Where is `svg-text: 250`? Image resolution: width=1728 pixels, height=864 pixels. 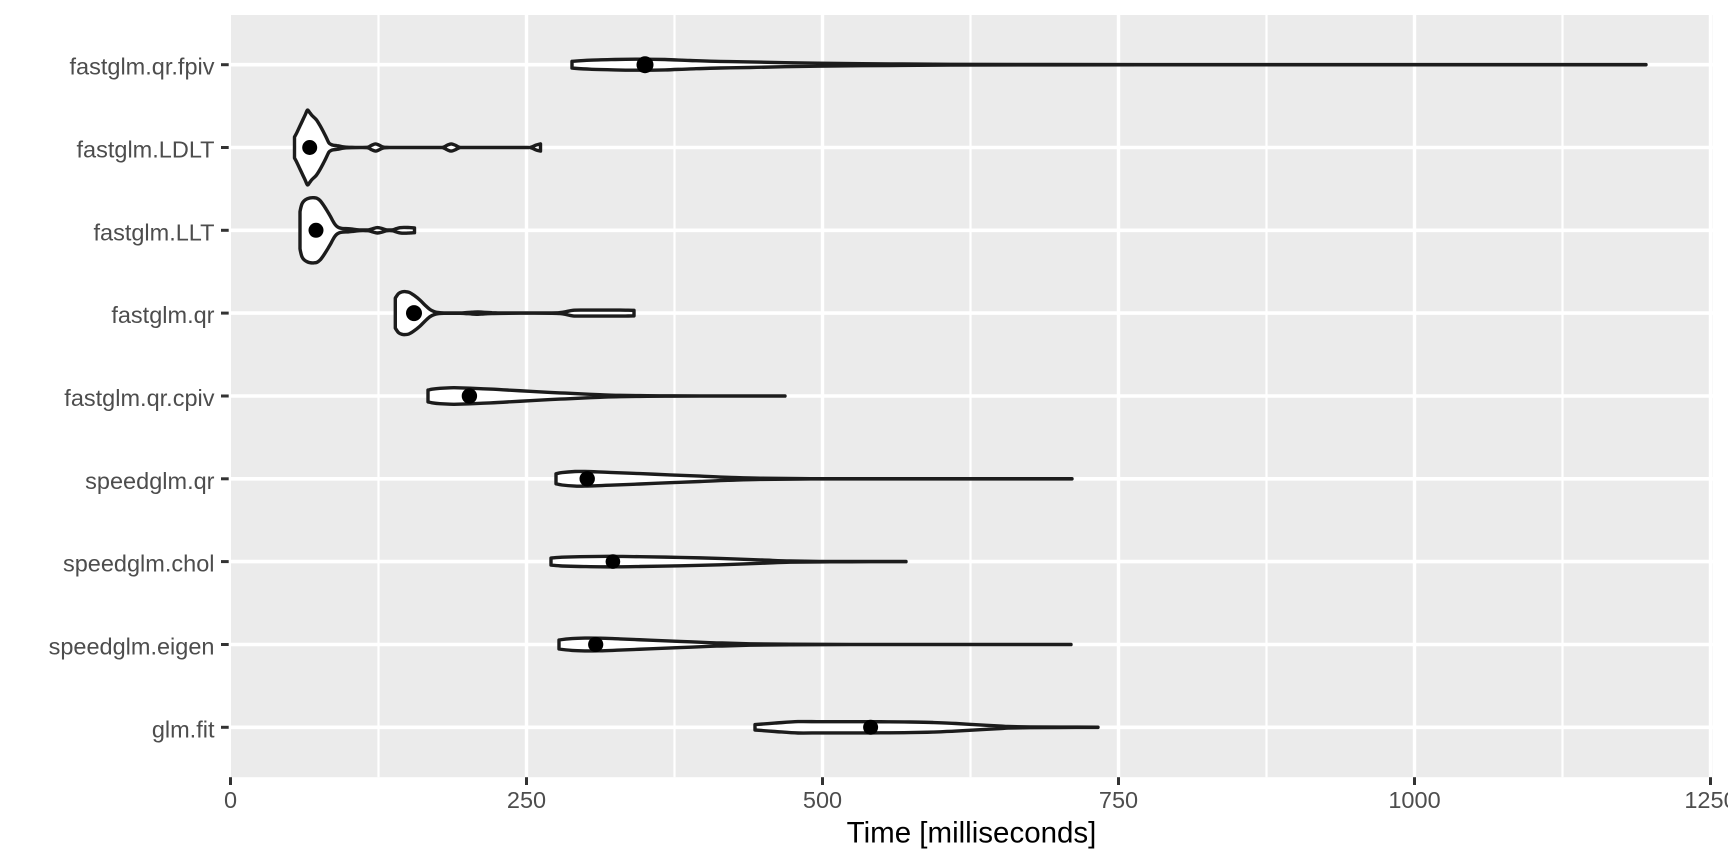
svg-text: 250 is located at coordinates (526, 800).